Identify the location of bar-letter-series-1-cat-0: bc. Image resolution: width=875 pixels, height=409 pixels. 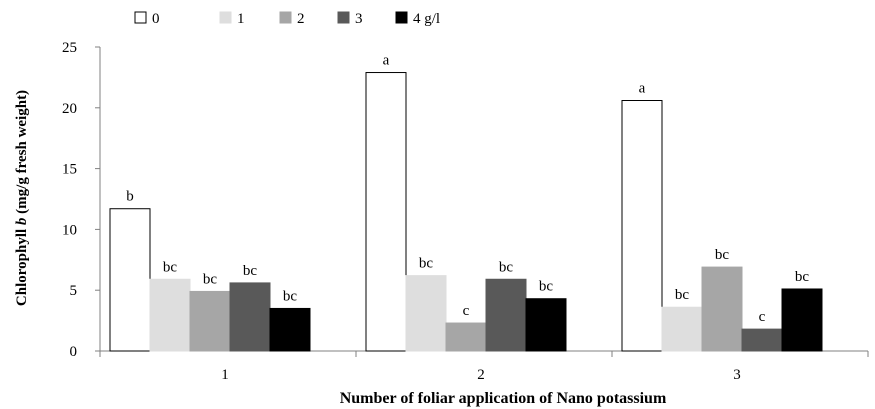
(170, 267).